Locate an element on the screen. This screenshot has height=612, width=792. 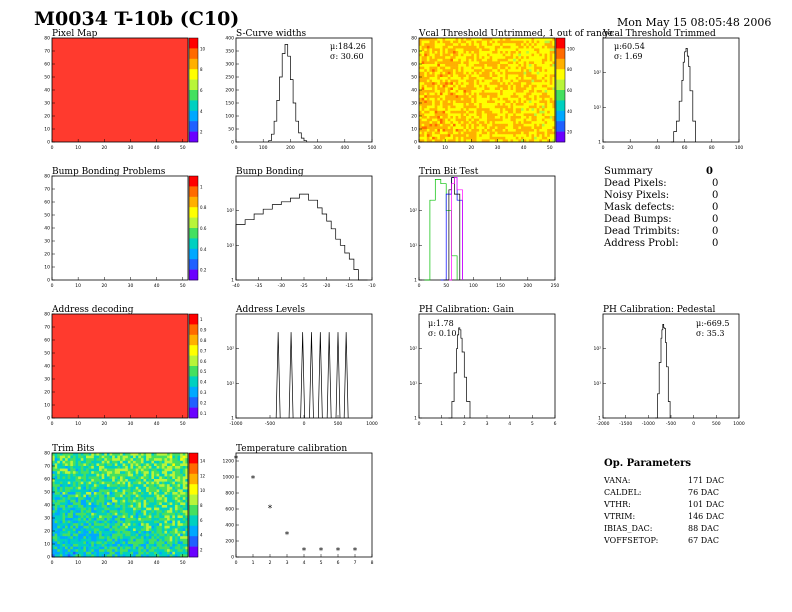
x-tick-label: 6 is located at coordinates (338, 563).